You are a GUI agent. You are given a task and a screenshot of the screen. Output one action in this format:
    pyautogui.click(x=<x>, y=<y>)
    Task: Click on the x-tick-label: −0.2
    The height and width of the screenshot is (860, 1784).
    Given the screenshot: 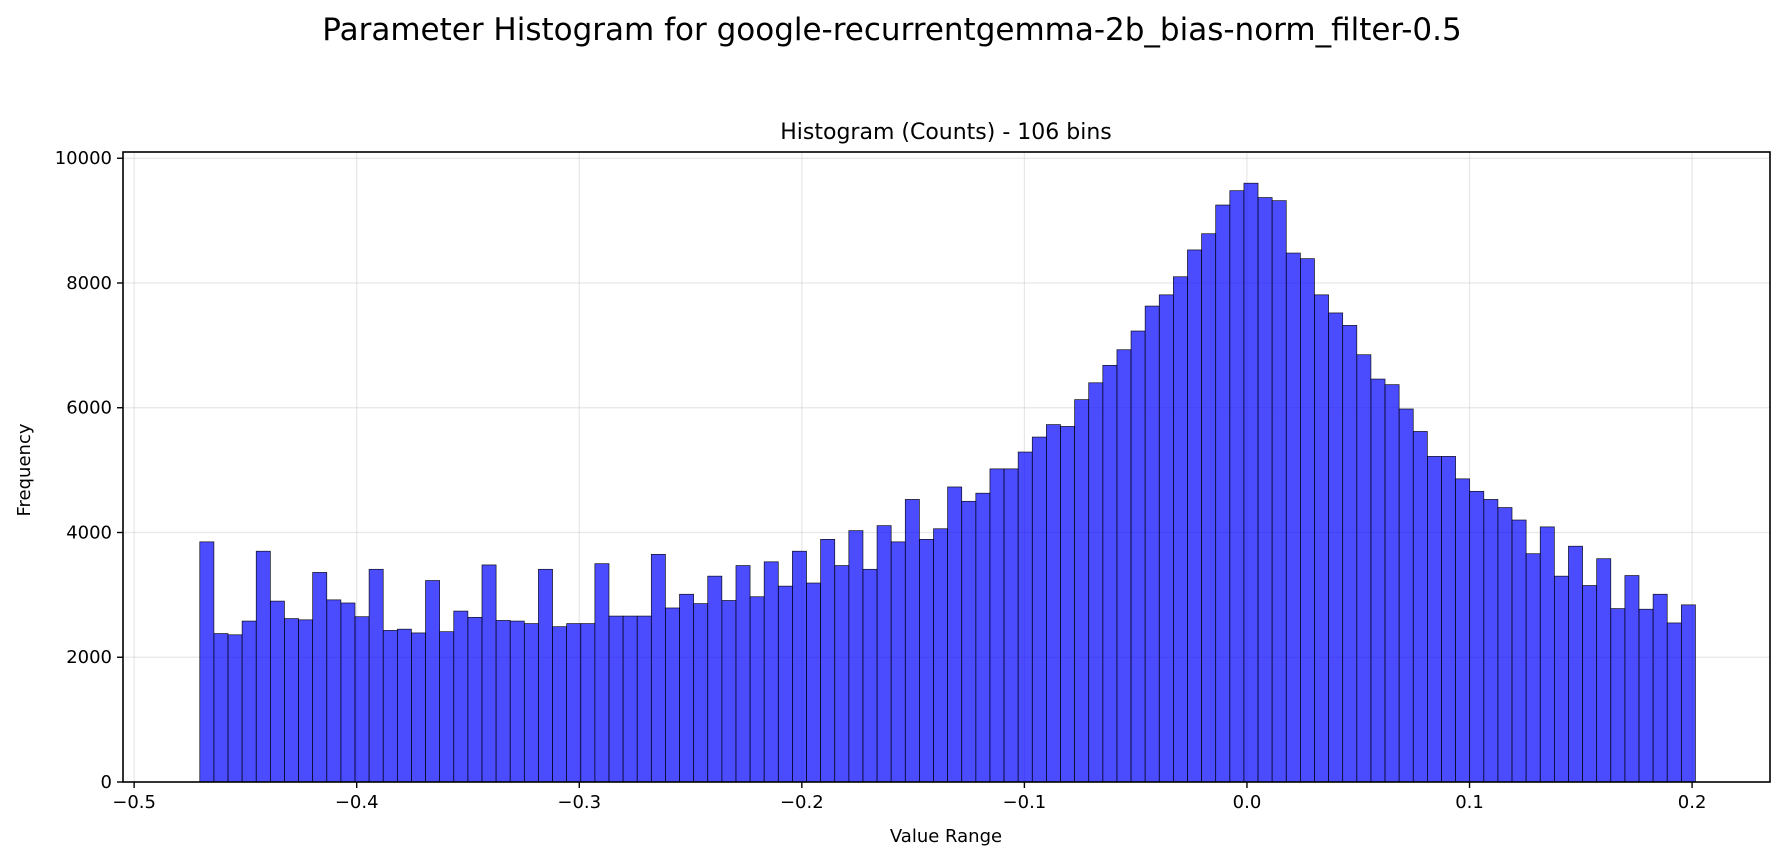 What is the action you would take?
    pyautogui.click(x=802, y=802)
    